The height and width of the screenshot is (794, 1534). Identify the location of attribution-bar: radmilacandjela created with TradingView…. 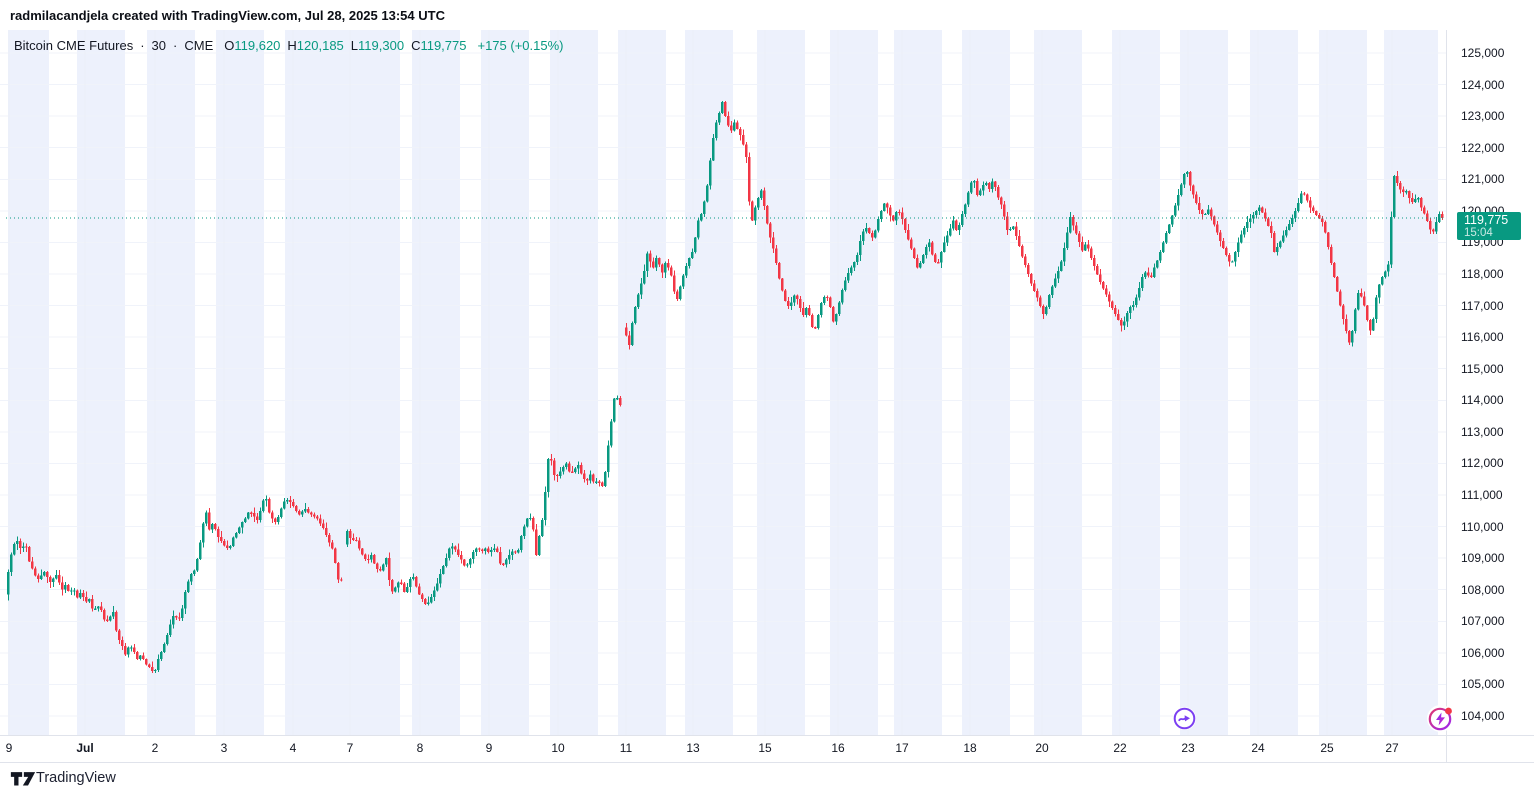
(767, 15).